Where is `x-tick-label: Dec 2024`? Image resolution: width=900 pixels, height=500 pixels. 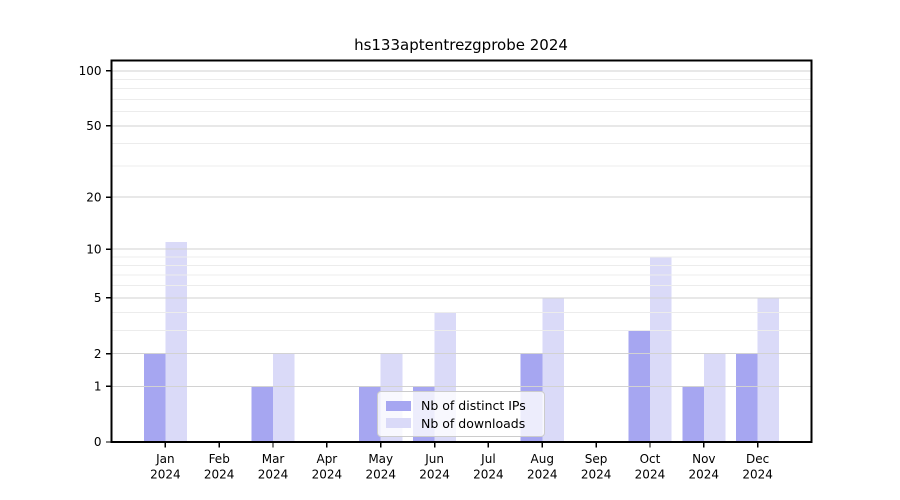 x-tick-label: Dec 2024 is located at coordinates (757, 467).